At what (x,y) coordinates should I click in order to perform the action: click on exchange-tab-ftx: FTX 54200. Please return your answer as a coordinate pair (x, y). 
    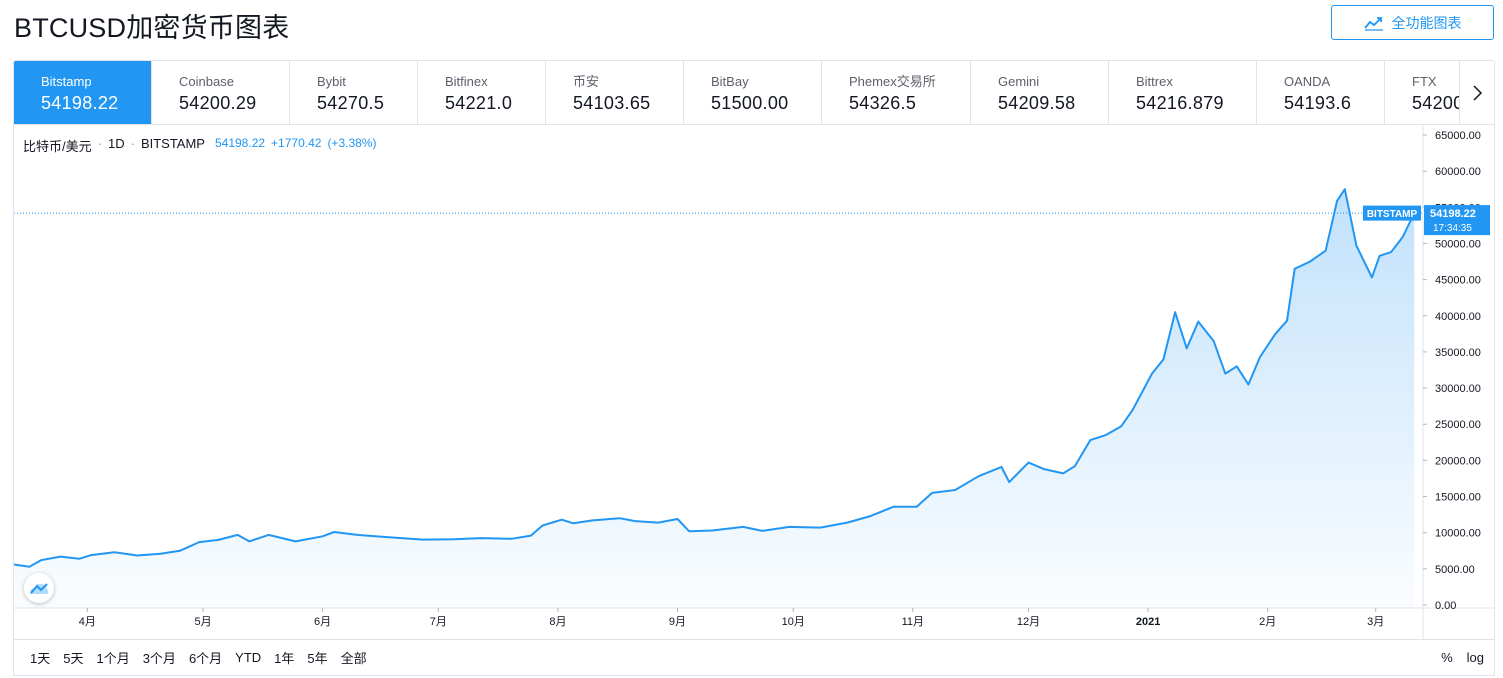
    Looking at the image, I should click on (1439, 92).